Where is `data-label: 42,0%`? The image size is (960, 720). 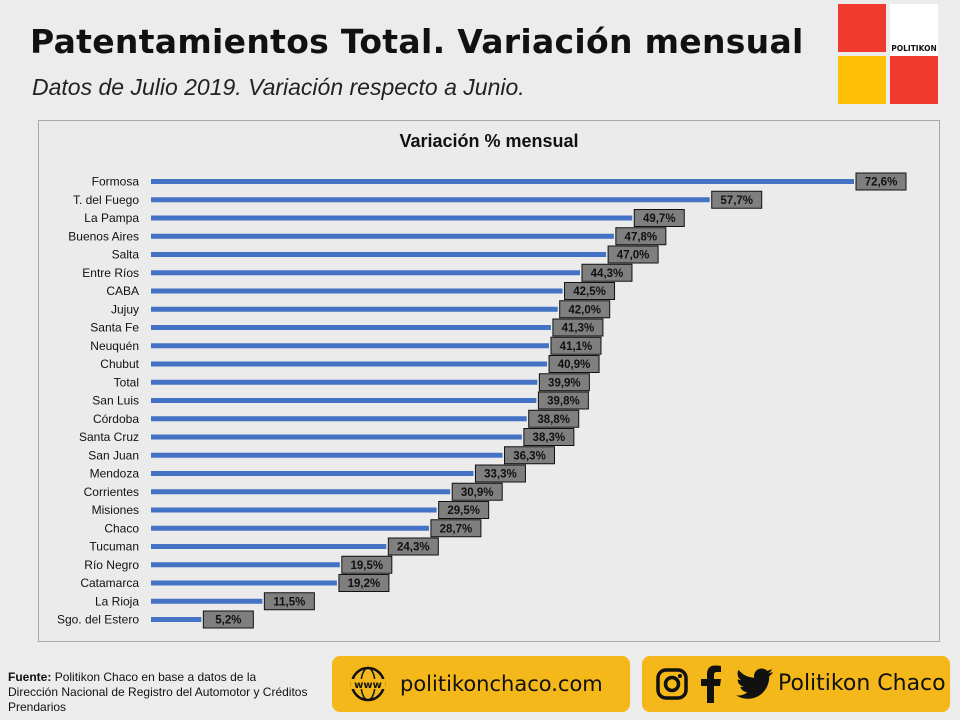 data-label: 42,0% is located at coordinates (584, 310).